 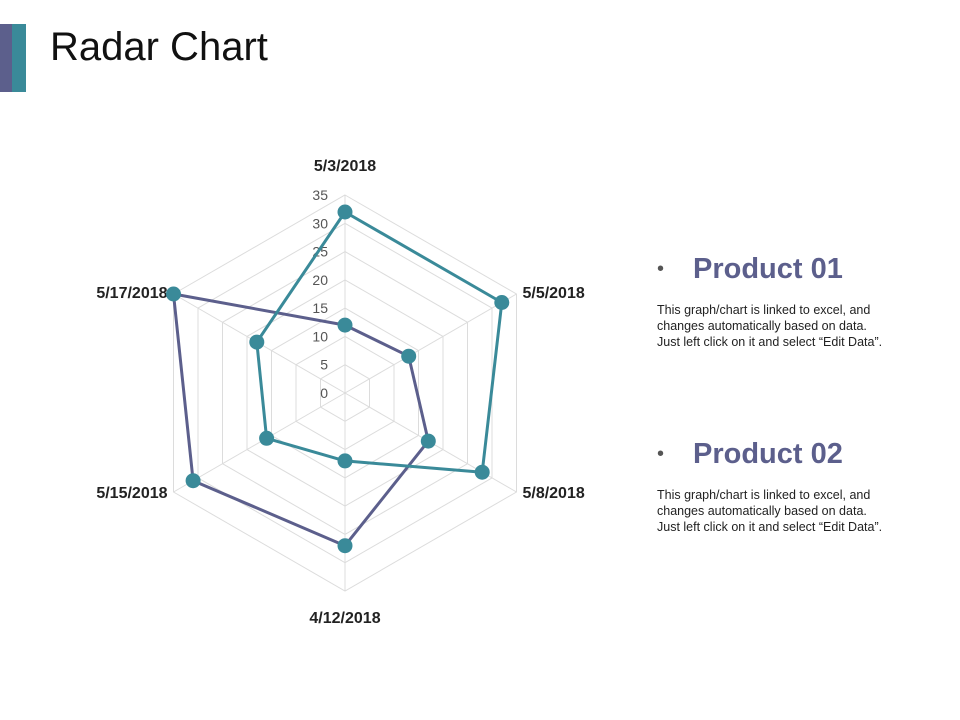 What do you see at coordinates (324, 365) in the screenshot?
I see `radial-tick-label: 5` at bounding box center [324, 365].